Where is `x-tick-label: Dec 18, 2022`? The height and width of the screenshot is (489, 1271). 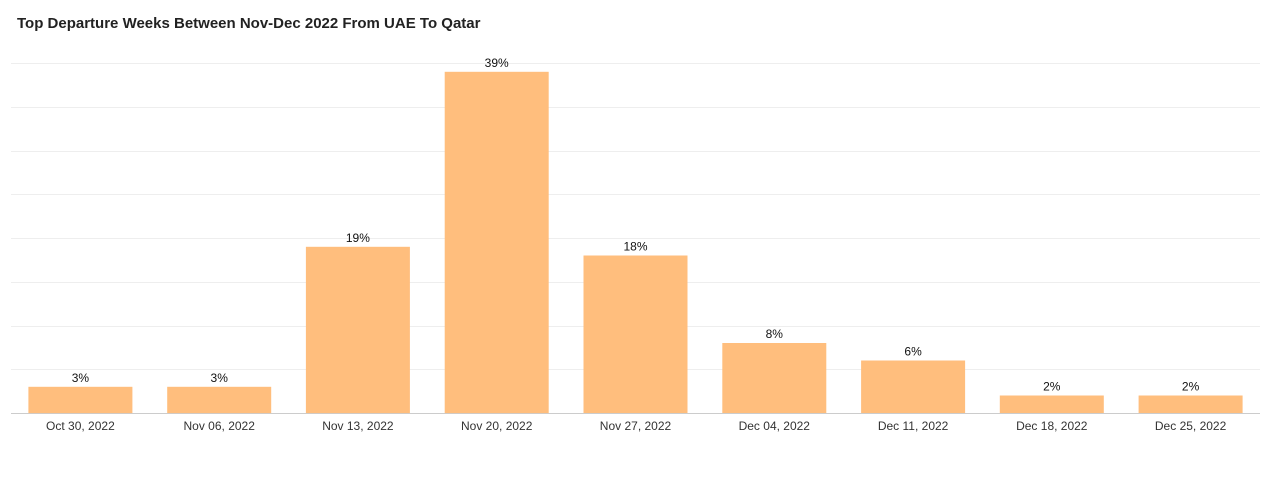 x-tick-label: Dec 18, 2022 is located at coordinates (1052, 426).